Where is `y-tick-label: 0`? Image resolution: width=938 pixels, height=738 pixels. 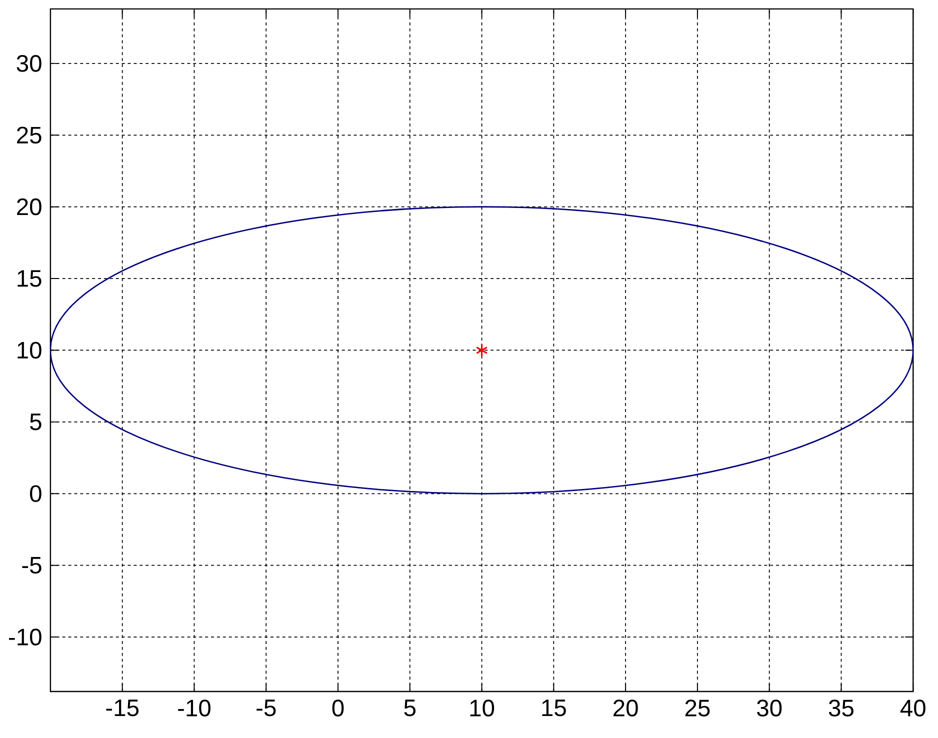
y-tick-label: 0 is located at coordinates (36, 493).